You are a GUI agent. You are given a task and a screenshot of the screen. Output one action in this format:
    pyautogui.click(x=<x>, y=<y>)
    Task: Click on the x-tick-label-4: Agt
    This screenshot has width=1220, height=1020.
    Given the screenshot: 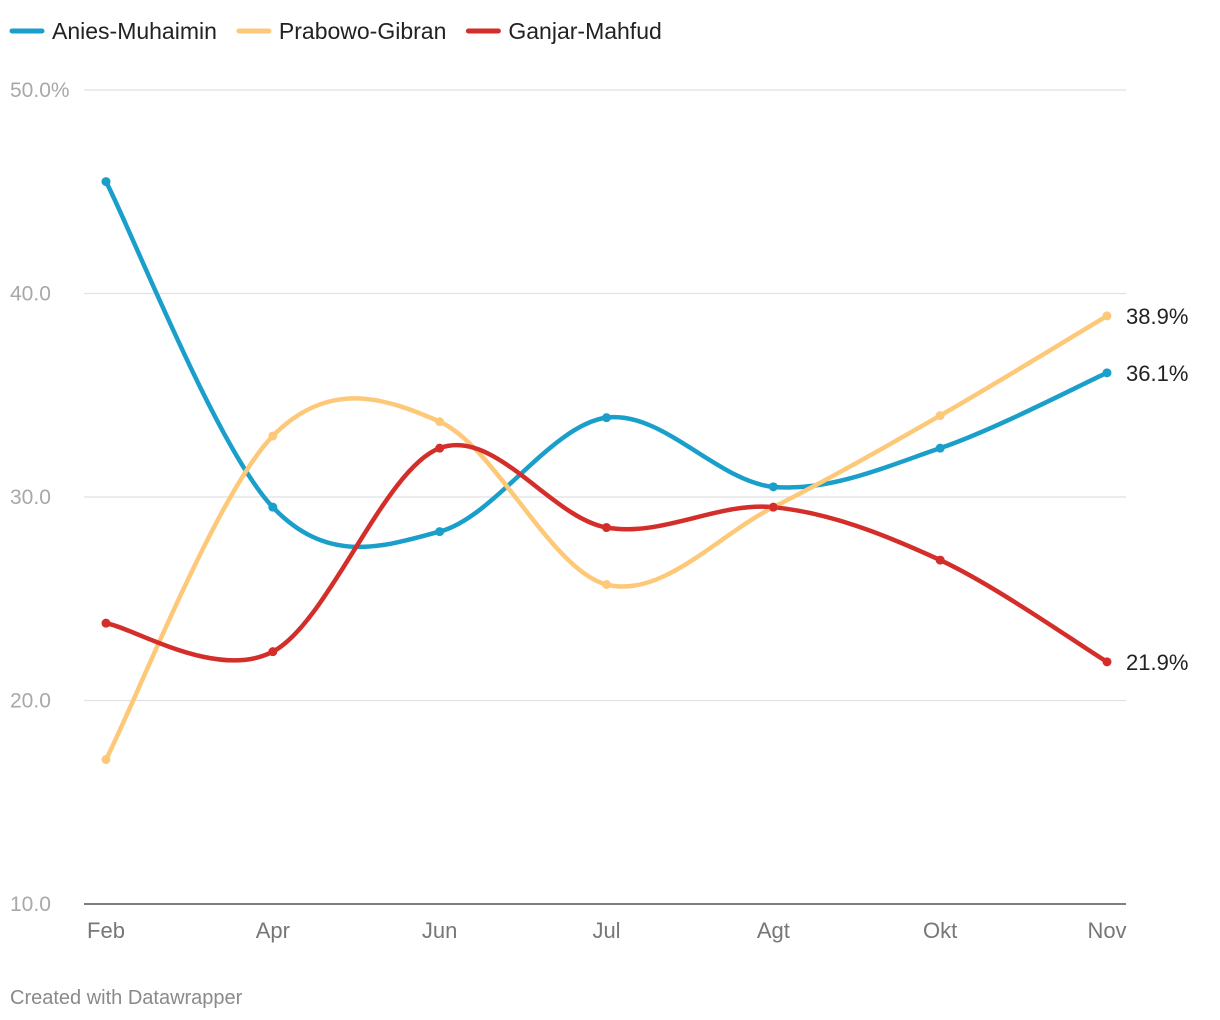 What is the action you would take?
    pyautogui.click(x=773, y=930)
    